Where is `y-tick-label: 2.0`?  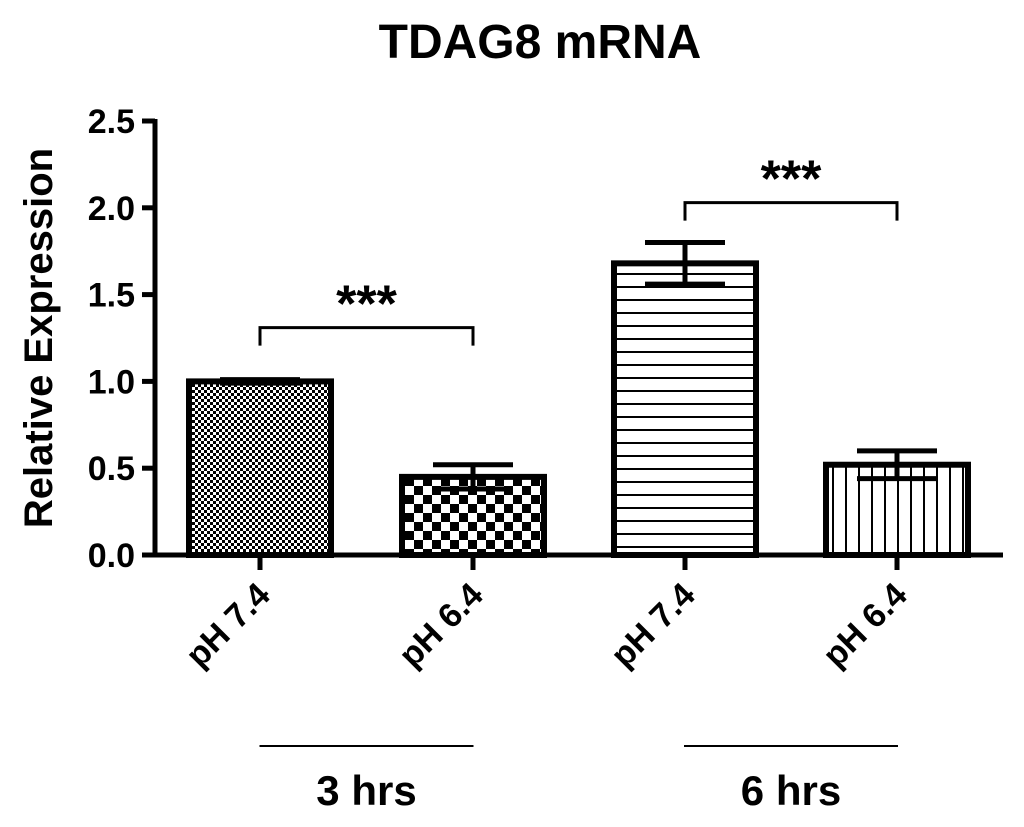 y-tick-label: 2.0 is located at coordinates (111, 209).